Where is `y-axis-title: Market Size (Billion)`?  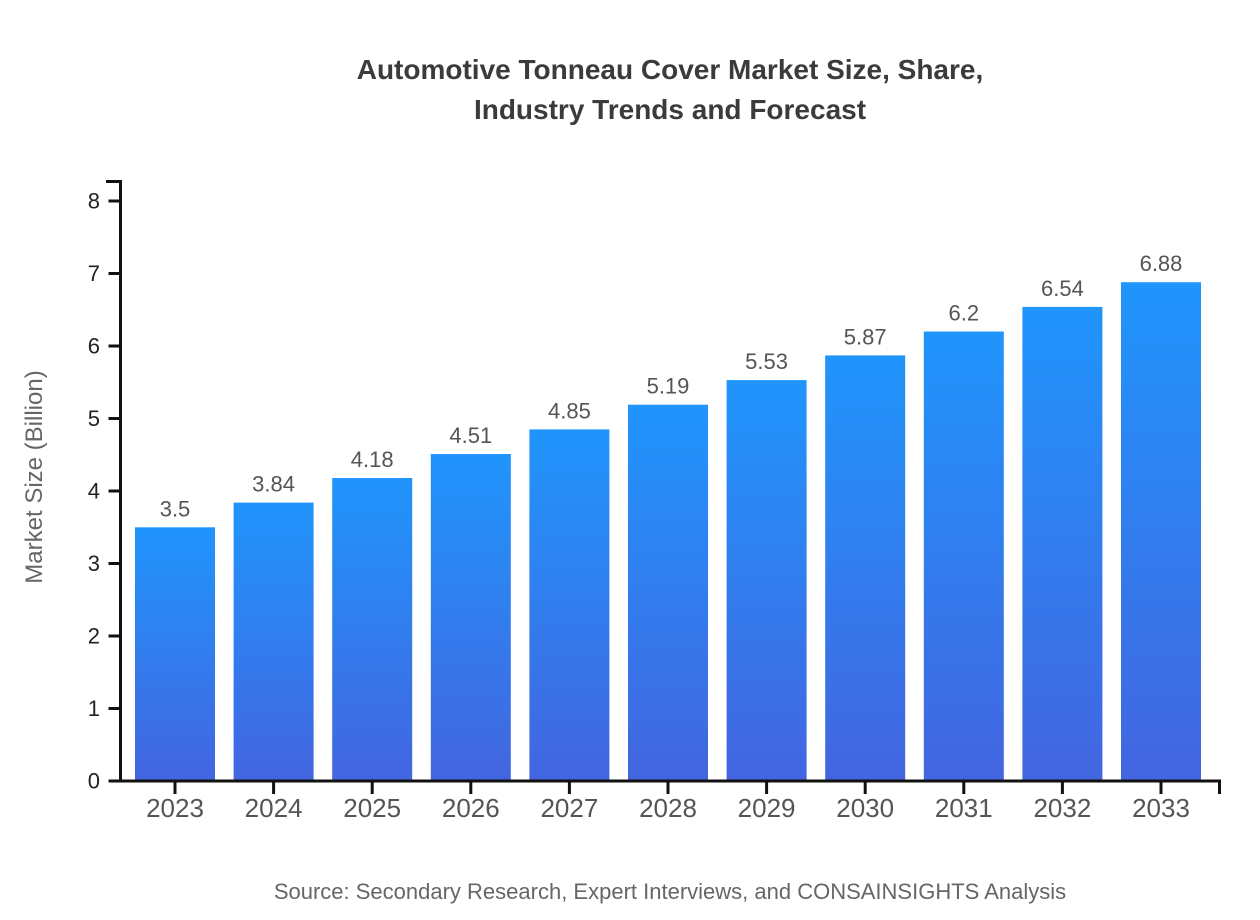
y-axis-title: Market Size (Billion) is located at coordinates (34, 477).